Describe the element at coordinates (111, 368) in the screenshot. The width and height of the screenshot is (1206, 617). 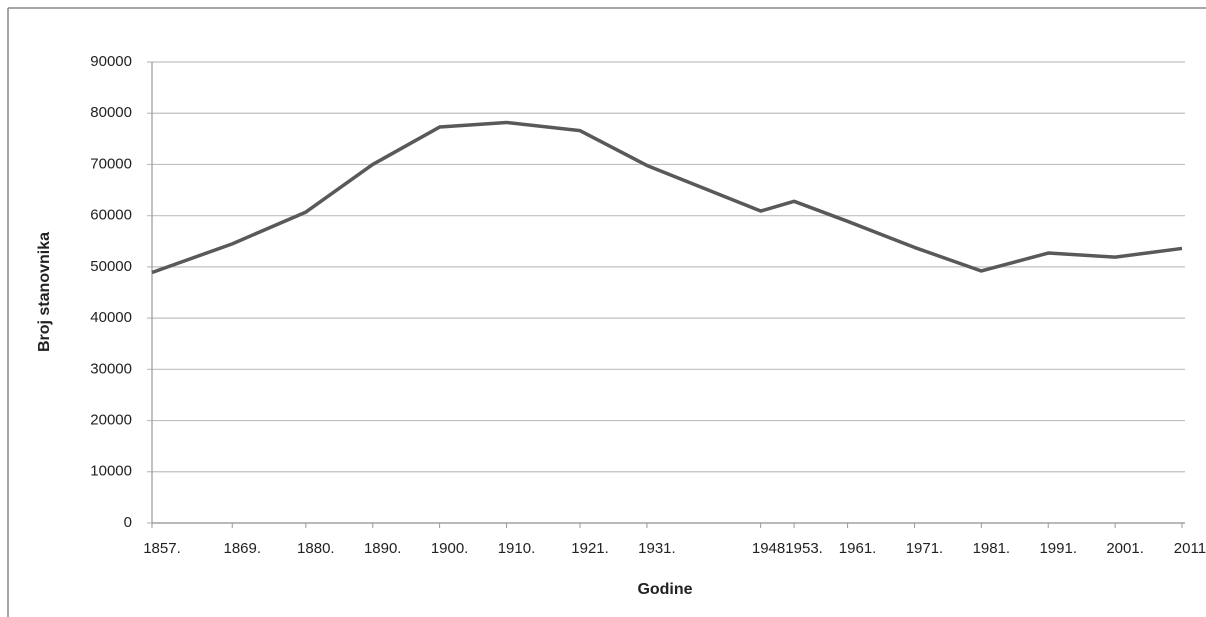
I see `y-tick-label: 30000` at that location.